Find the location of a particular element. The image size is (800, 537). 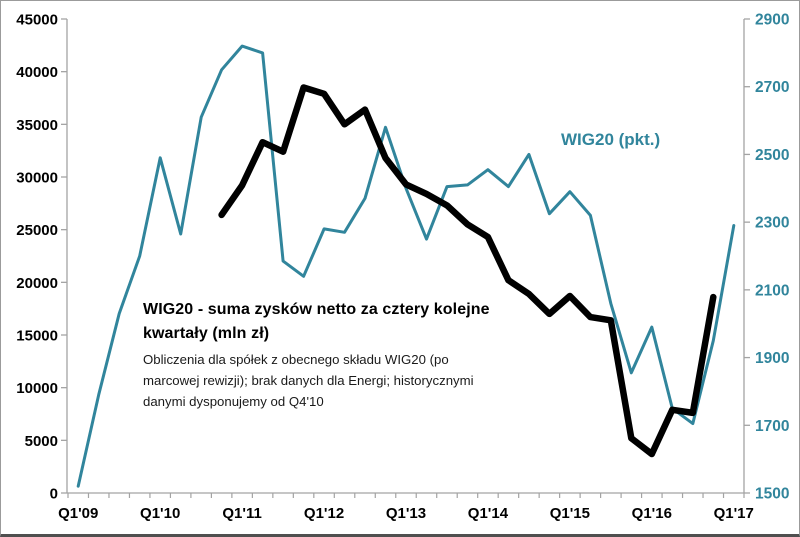

right-axis-tick-label: 2900 is located at coordinates (772, 20).